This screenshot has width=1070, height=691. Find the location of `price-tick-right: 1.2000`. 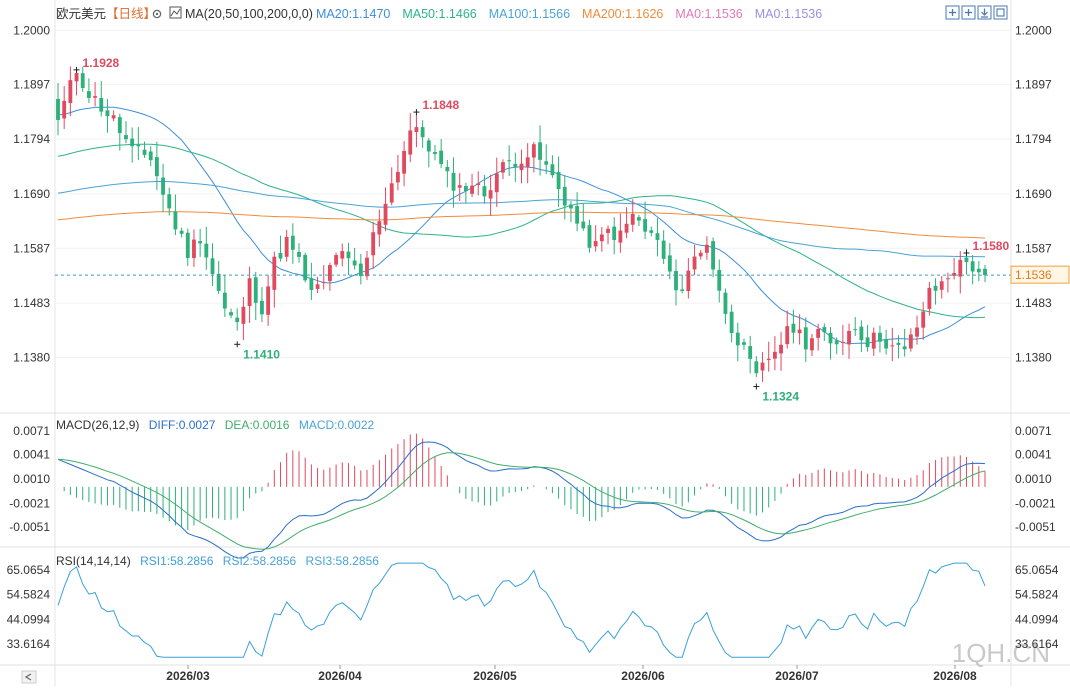

price-tick-right: 1.2000 is located at coordinates (1033, 30).